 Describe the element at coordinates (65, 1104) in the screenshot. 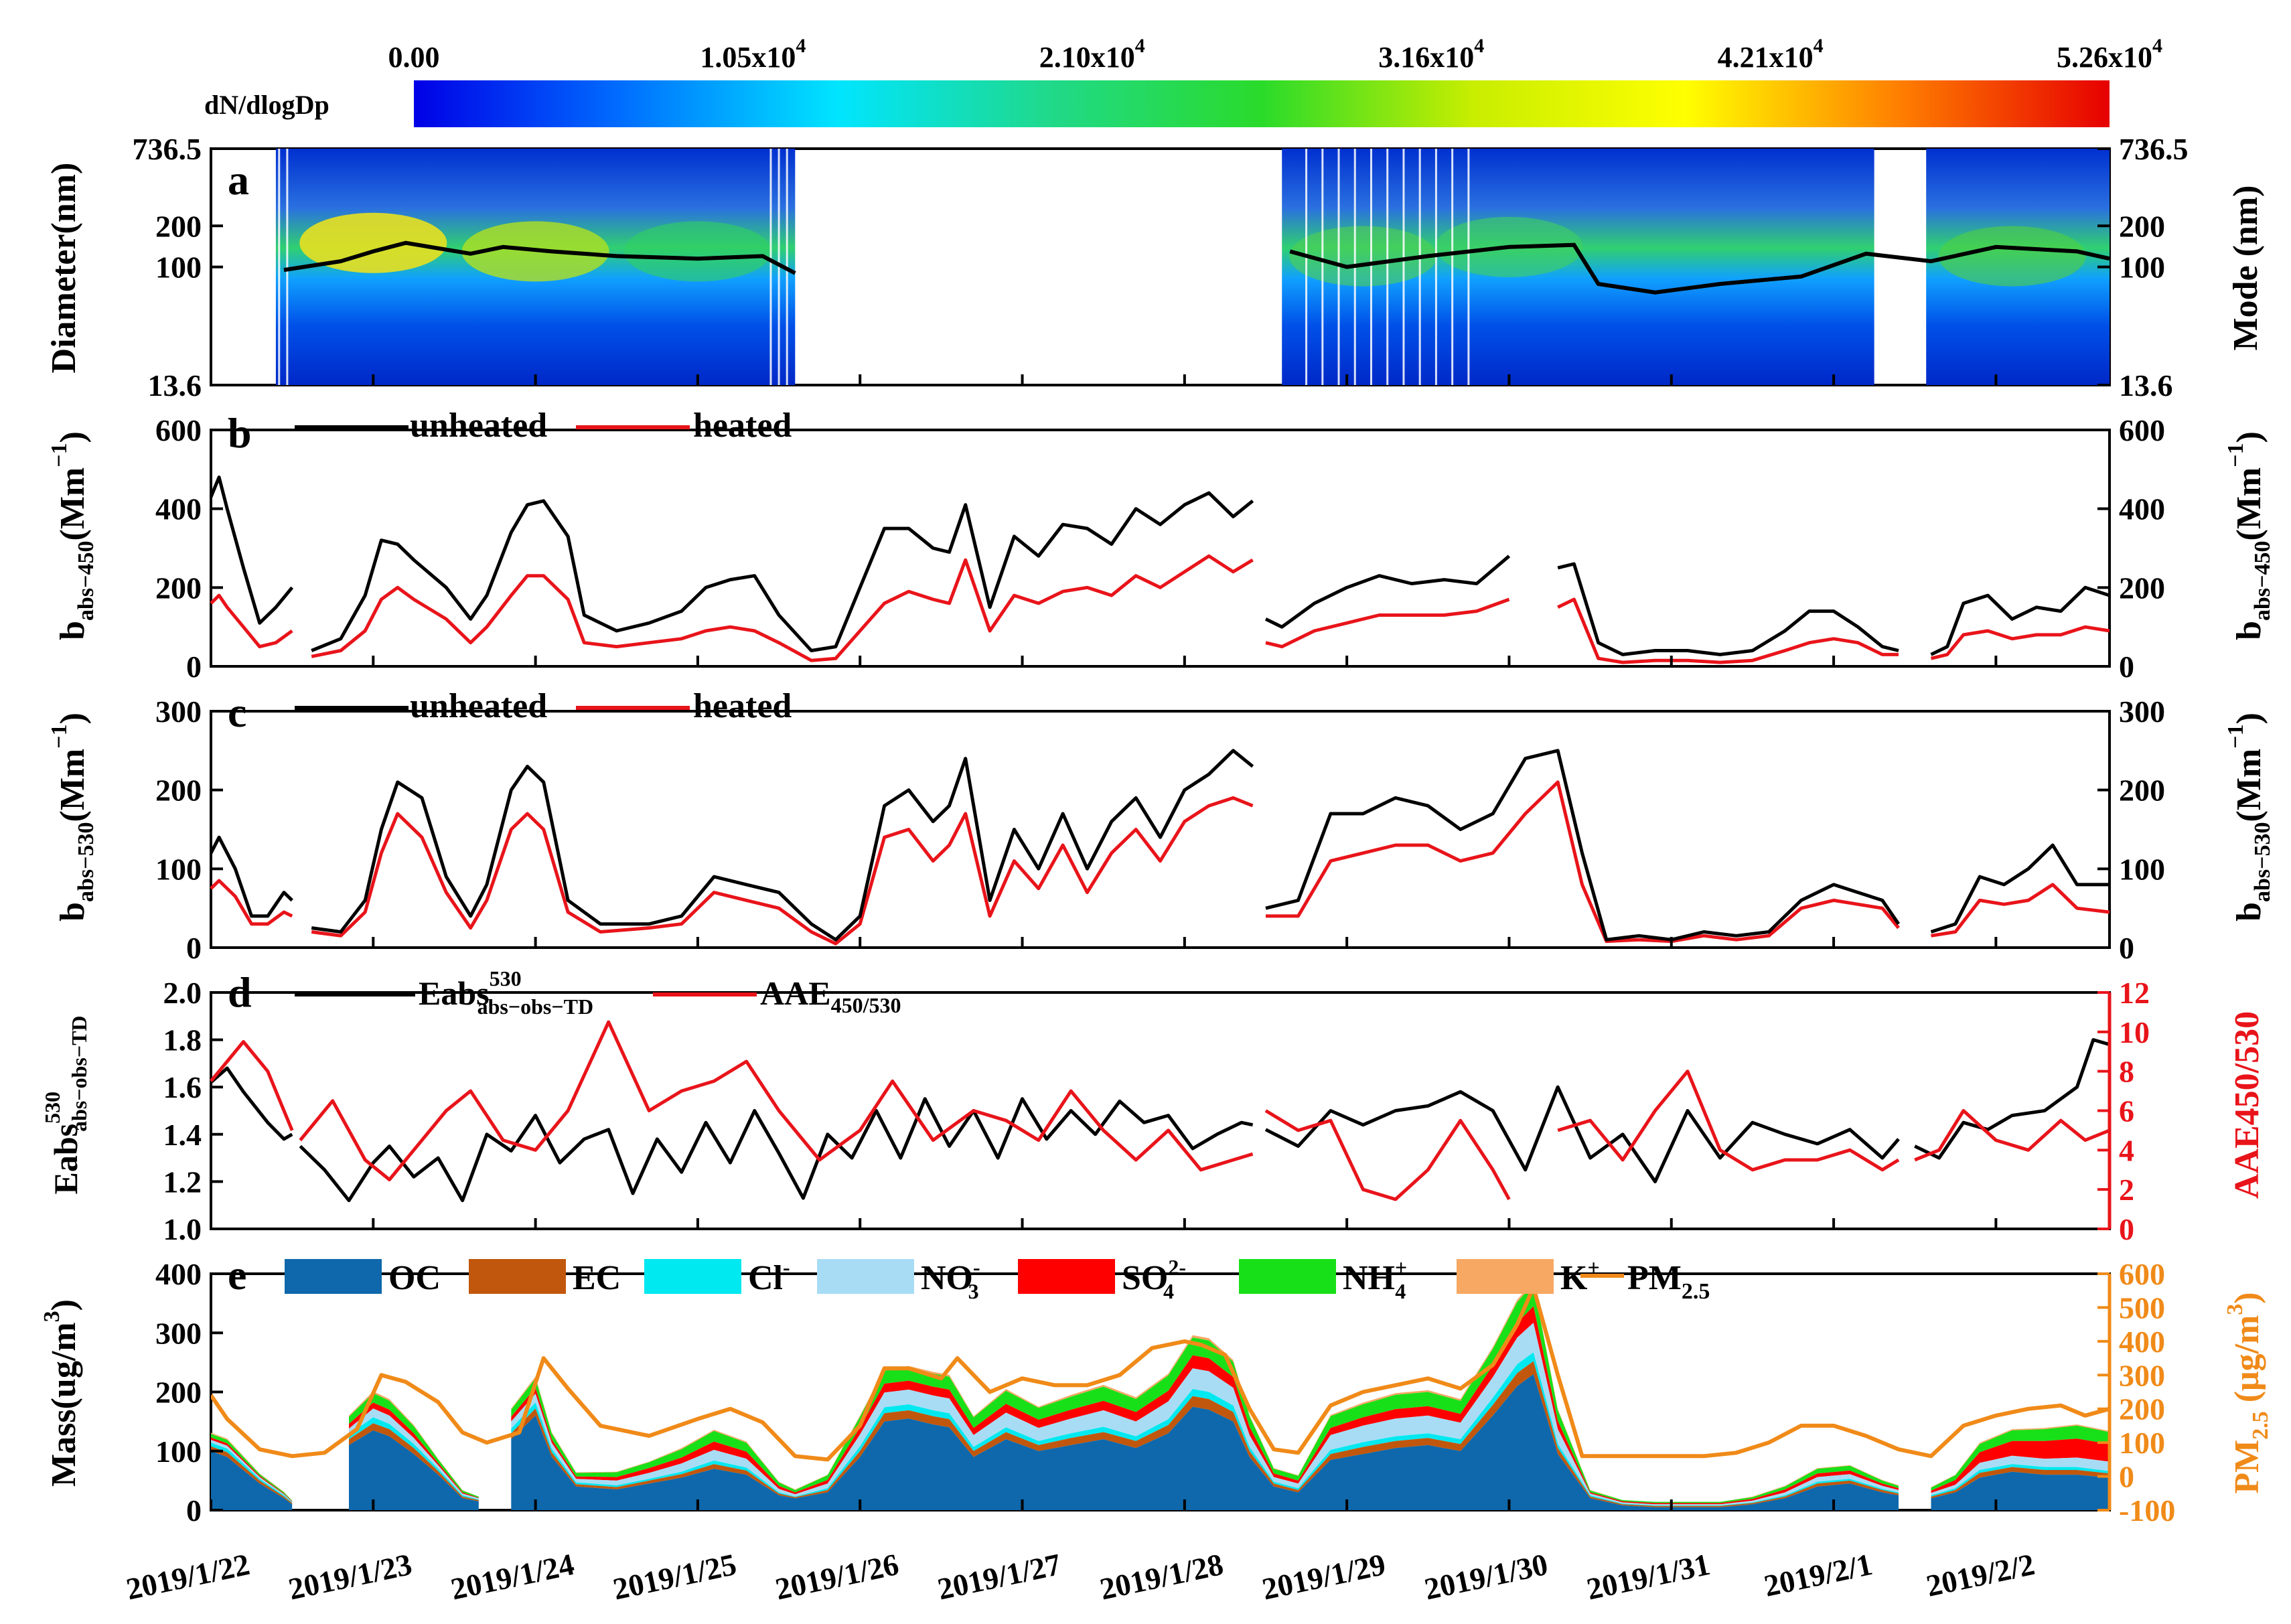

I see `panel-d-ylabel-left: Eabs530 abs−obs−TD` at that location.